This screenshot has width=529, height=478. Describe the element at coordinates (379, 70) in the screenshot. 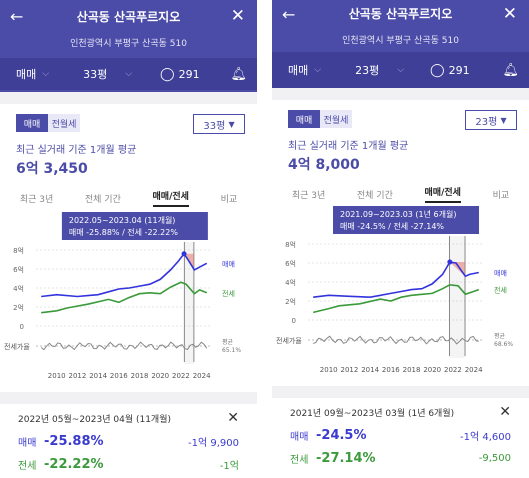

I see `area-dropdown: 23평 ⌵` at that location.